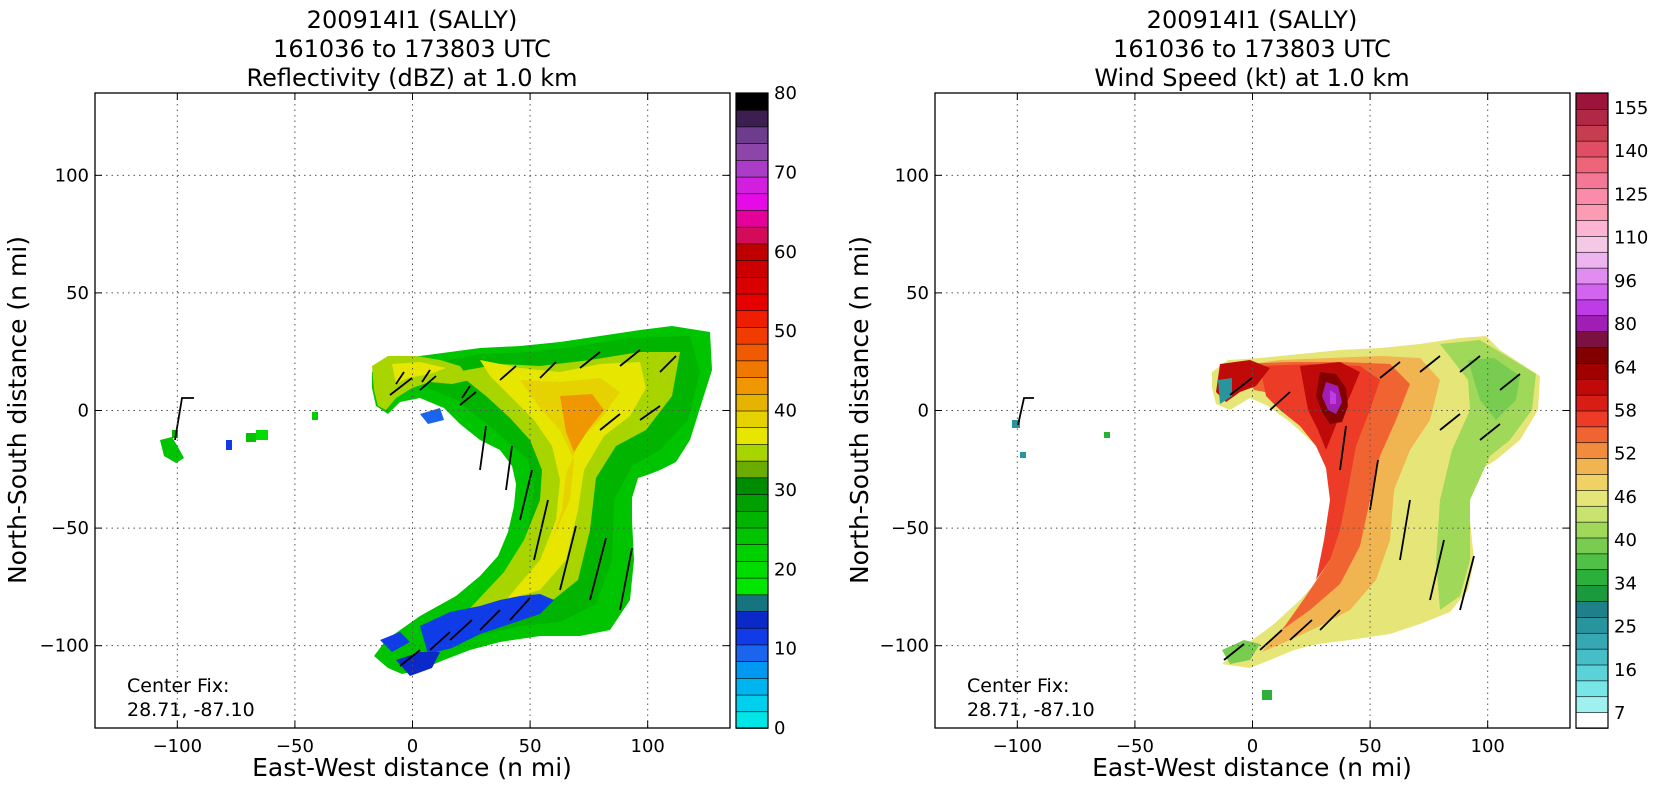 The width and height of the screenshot is (1654, 787). What do you see at coordinates (1631, 194) in the screenshot?
I see `colorbar-tick-label: 125` at bounding box center [1631, 194].